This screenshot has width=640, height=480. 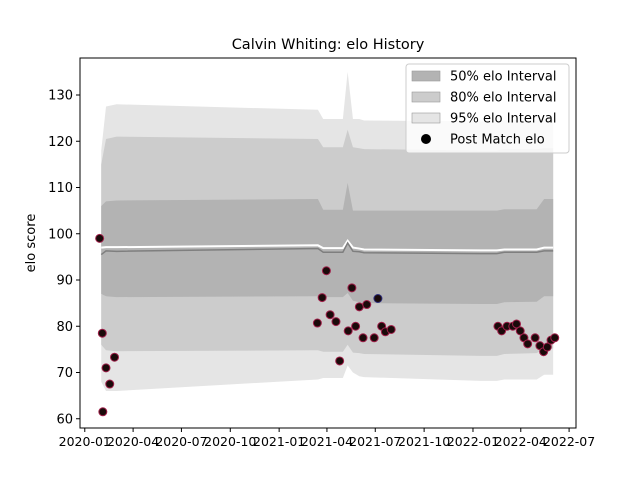 I want to click on x-tick-label: 2022-01, so click(x=473, y=441).